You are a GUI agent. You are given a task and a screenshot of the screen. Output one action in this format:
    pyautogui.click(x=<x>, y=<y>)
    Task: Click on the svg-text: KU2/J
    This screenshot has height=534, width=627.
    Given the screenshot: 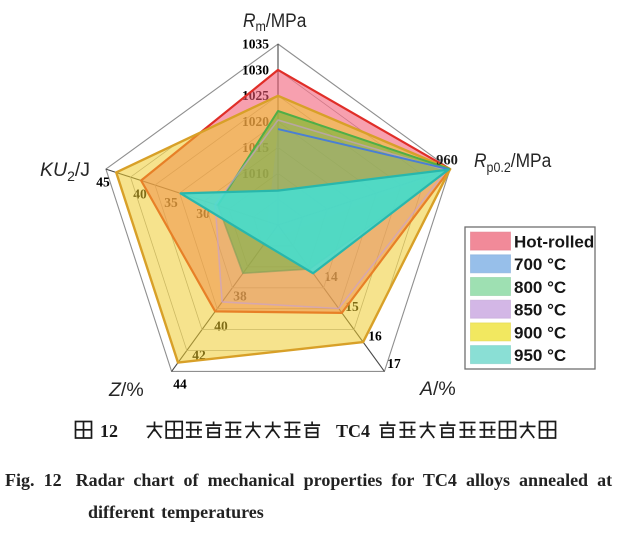 What is the action you would take?
    pyautogui.click(x=65, y=171)
    